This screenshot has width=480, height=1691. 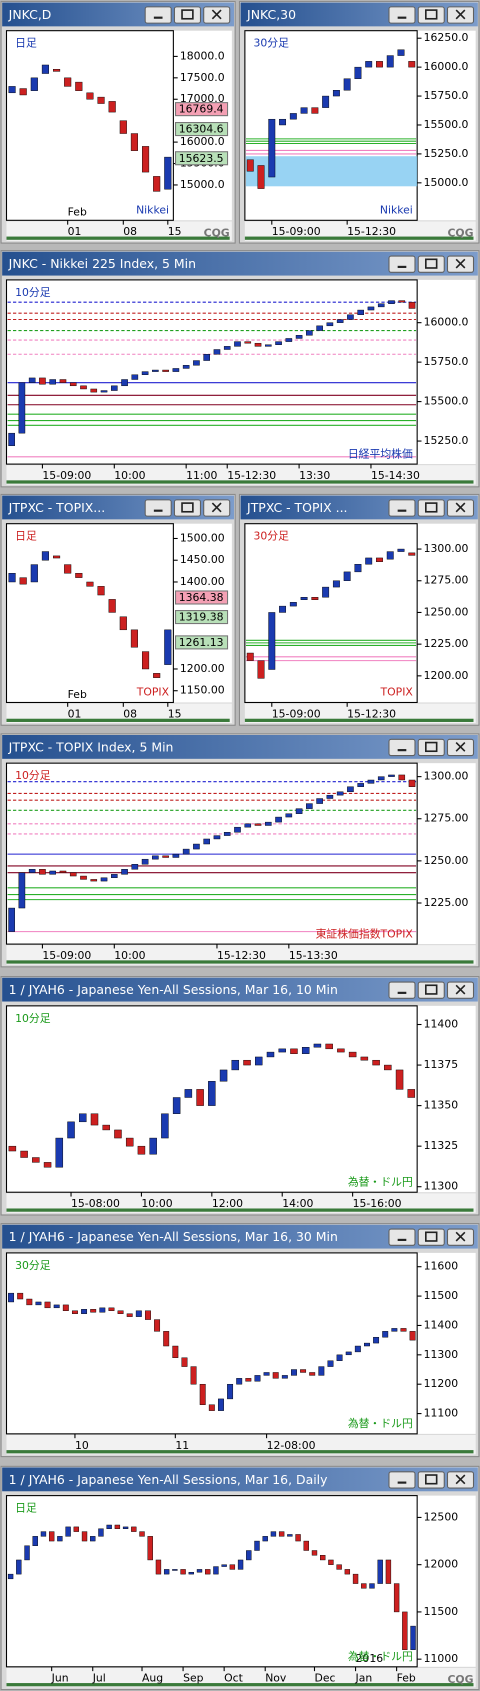 What do you see at coordinates (276, 1678) in the screenshot?
I see `x-tick-label: Nov` at bounding box center [276, 1678].